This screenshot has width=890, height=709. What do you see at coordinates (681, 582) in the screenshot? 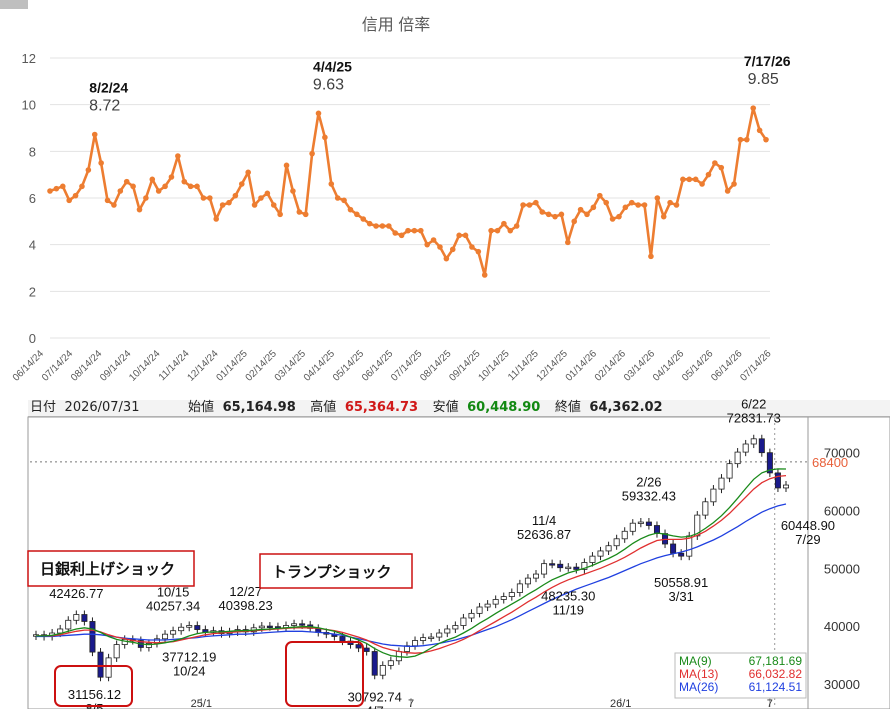
I see `label-price: 50558.91` at bounding box center [681, 582].